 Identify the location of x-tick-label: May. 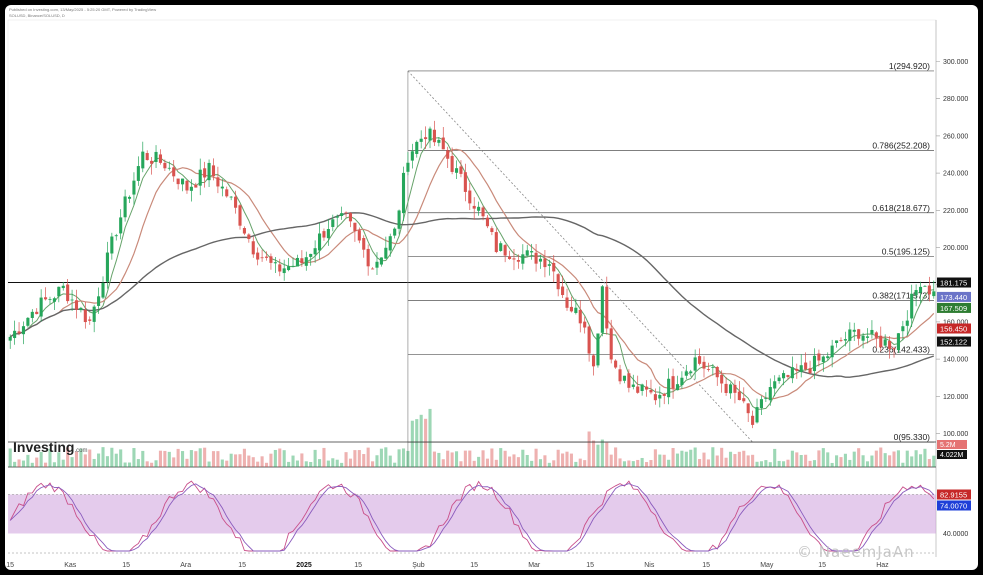
(767, 565).